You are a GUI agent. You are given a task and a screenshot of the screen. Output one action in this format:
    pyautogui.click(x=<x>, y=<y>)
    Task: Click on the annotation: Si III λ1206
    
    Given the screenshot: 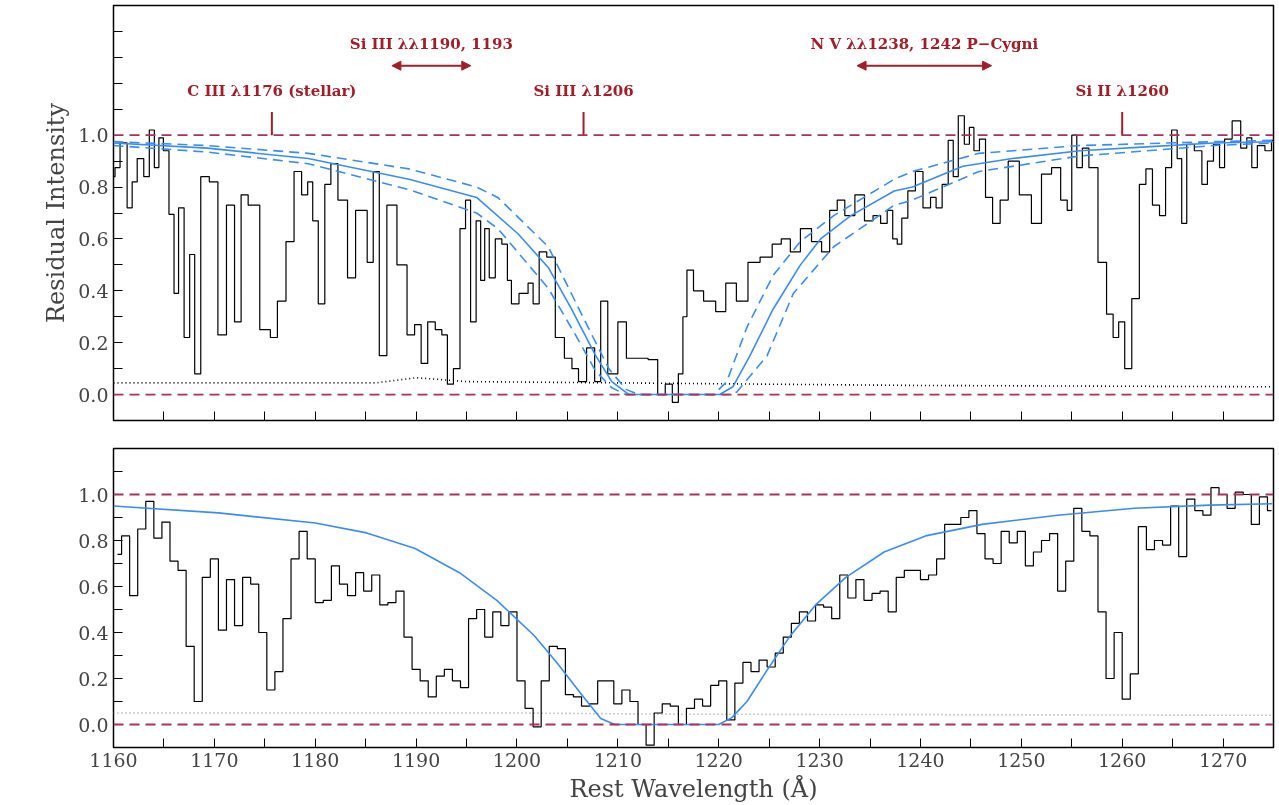 What is the action you would take?
    pyautogui.click(x=583, y=90)
    